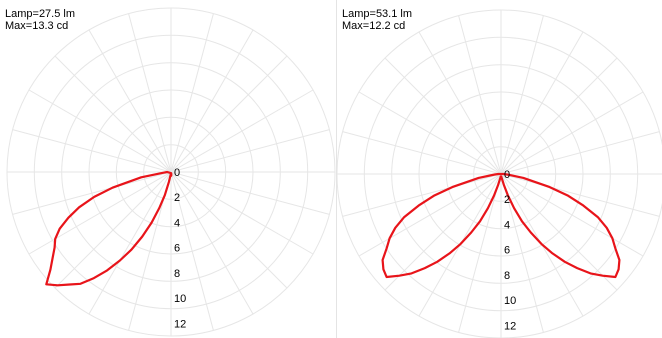 This screenshot has width=662, height=338. I want to click on lamp-label-left: Lamp=27.5 lm, so click(40, 14).